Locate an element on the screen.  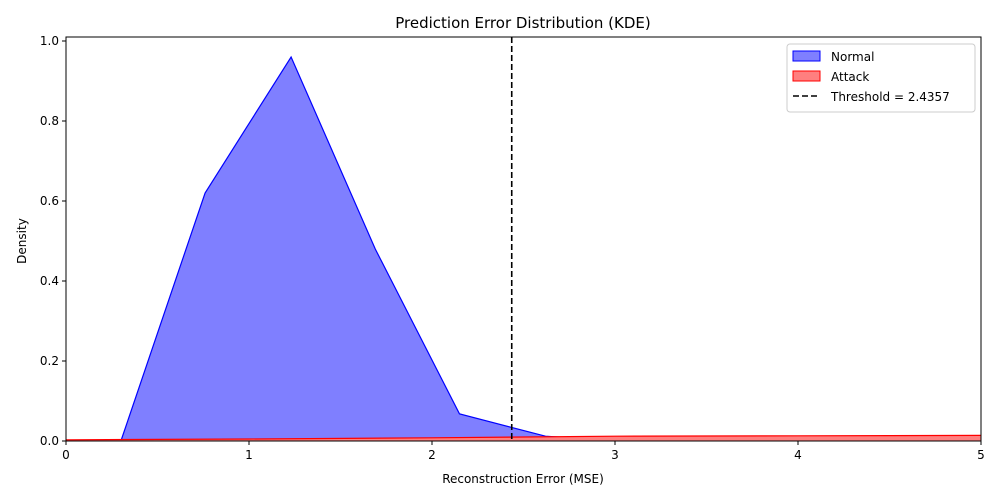
legend-label-threshold: Threshold = 2.4357 is located at coordinates (890, 97).